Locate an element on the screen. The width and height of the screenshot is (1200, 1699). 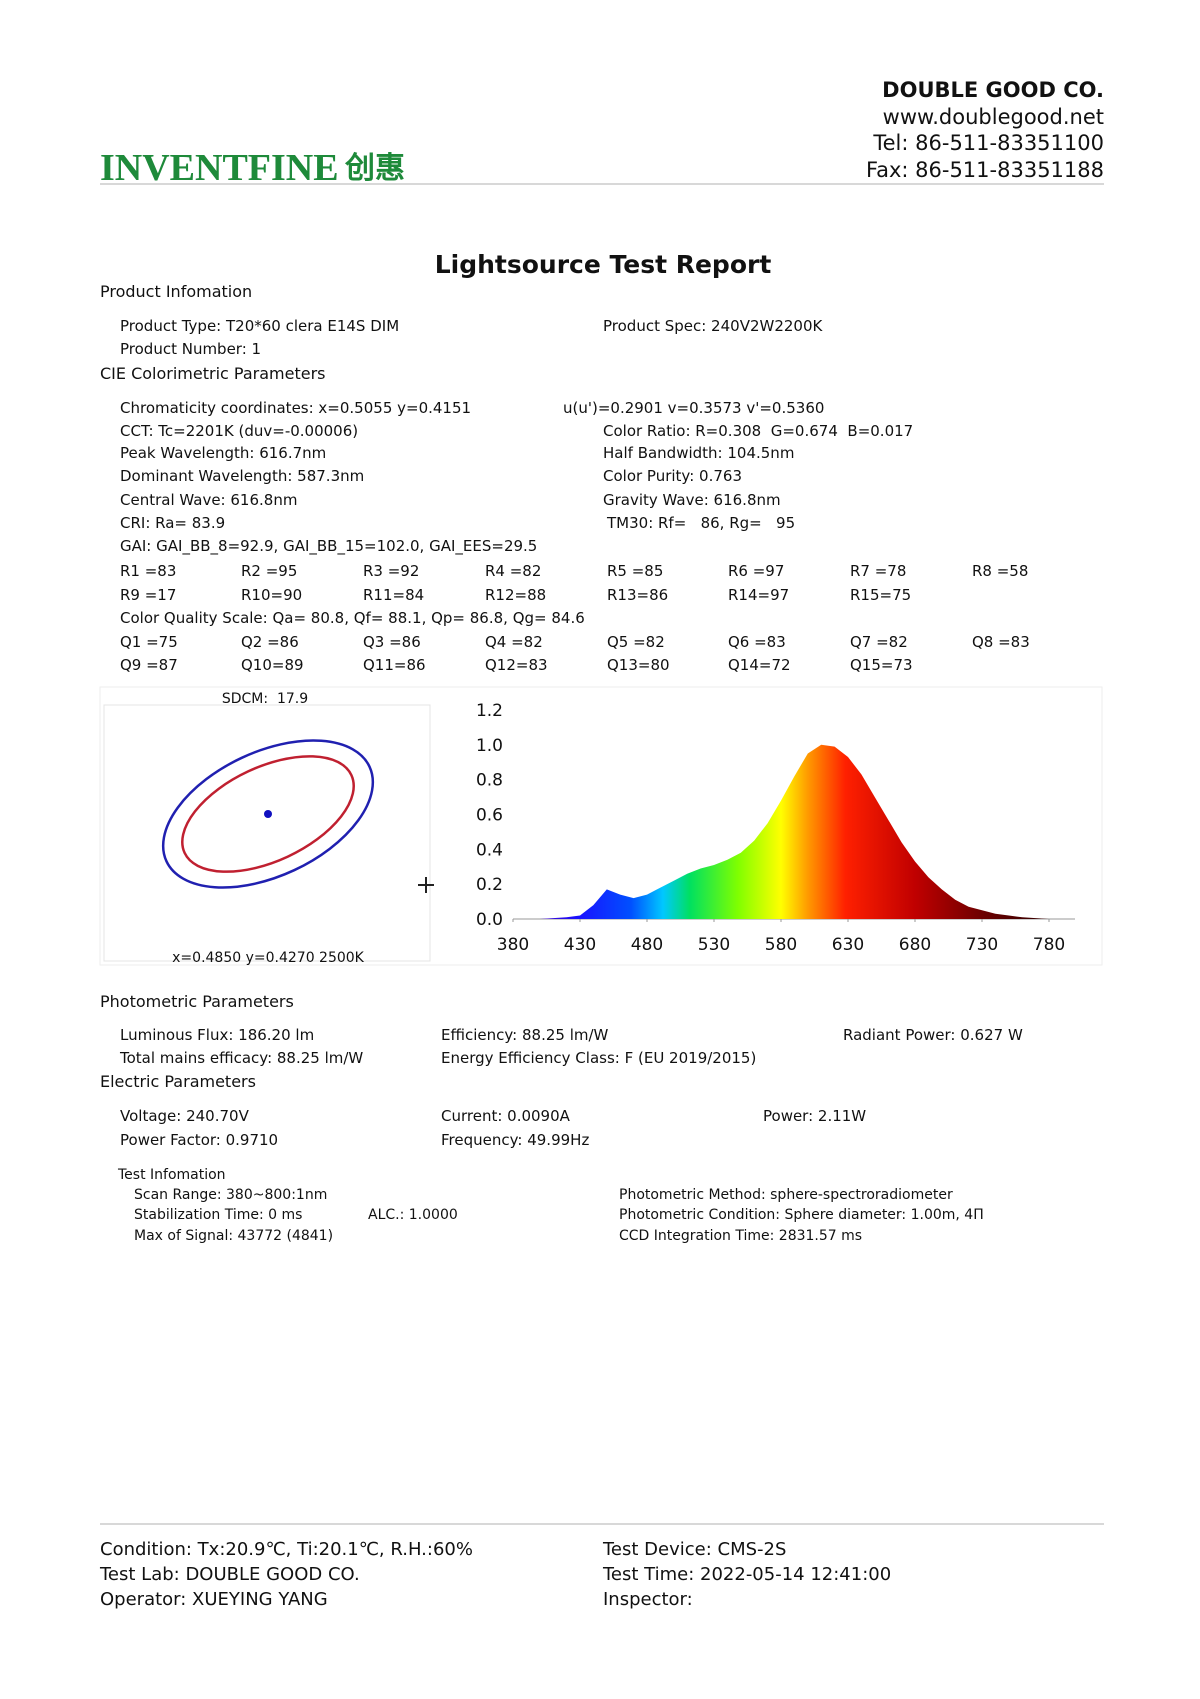
y-tick-label: 0.6 is located at coordinates (489, 816).